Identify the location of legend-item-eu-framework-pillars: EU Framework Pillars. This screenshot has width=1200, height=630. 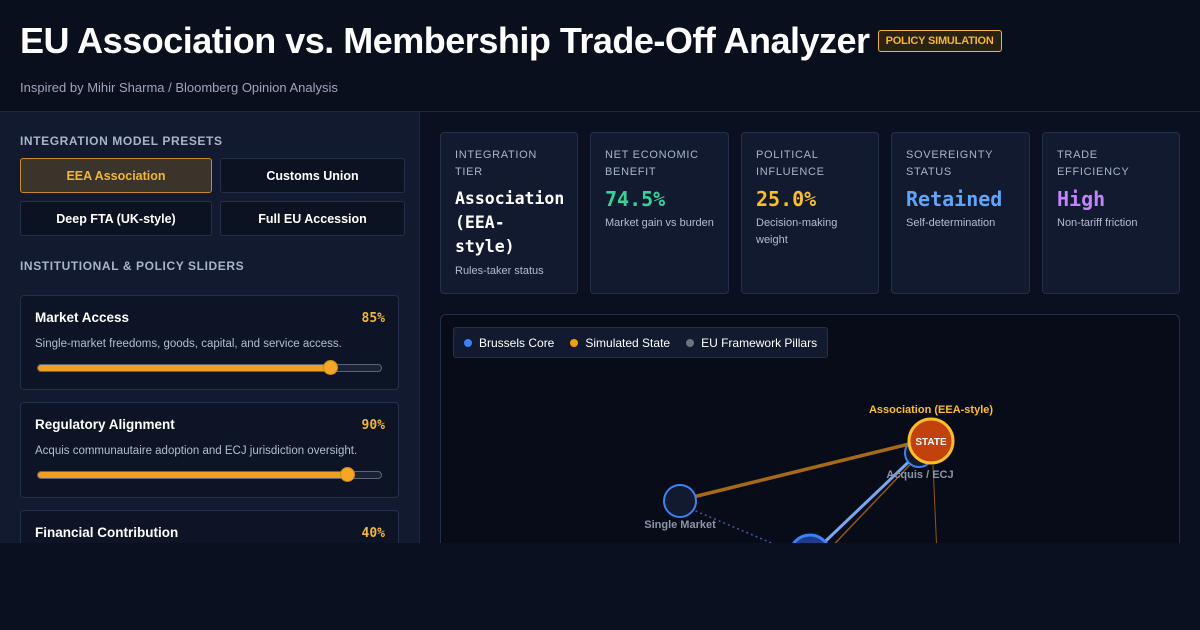
(751, 343).